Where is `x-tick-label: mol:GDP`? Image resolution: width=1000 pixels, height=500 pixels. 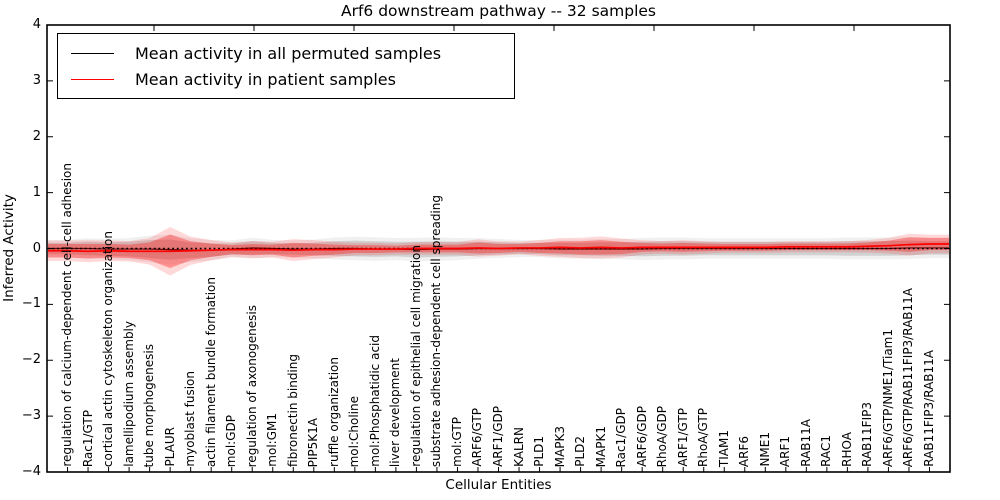
x-tick-label: mol:GDP is located at coordinates (231, 440).